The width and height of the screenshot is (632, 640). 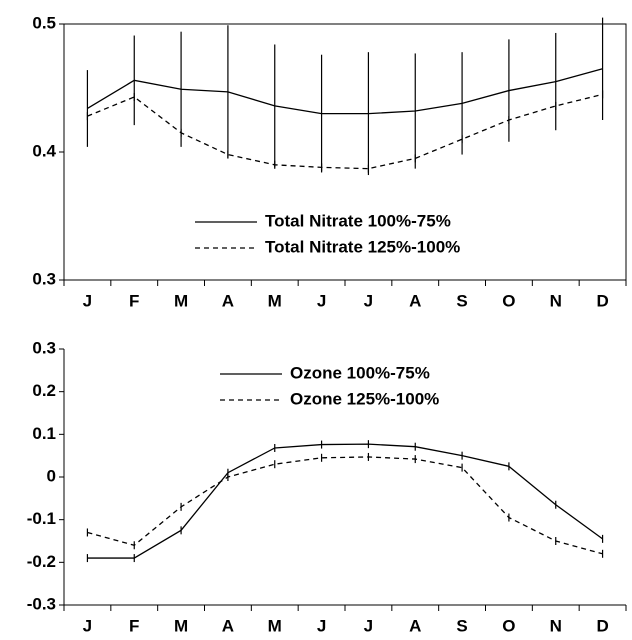 What do you see at coordinates (51, 475) in the screenshot?
I see `y-tick-label: 0` at bounding box center [51, 475].